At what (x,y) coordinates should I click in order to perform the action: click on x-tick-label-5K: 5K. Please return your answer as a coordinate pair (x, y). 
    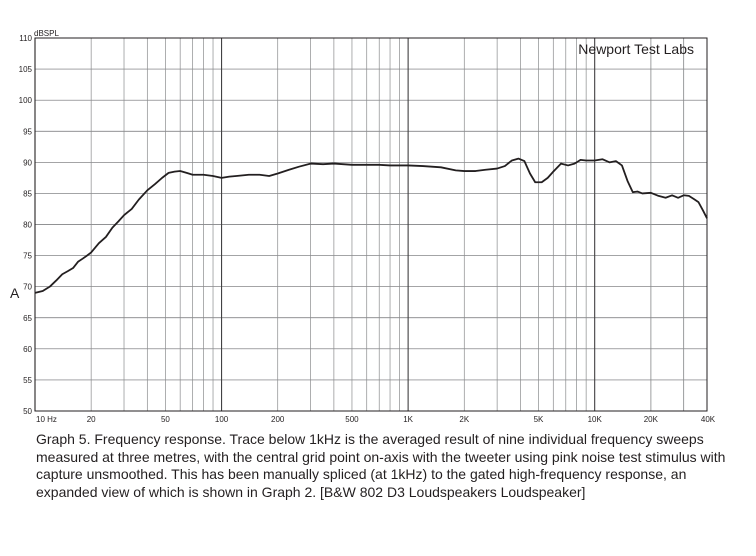
    Looking at the image, I should click on (539, 419).